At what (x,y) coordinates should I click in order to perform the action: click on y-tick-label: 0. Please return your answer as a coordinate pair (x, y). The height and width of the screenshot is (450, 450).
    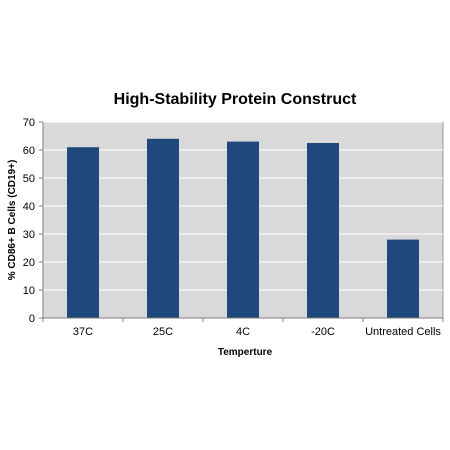
    Looking at the image, I should click on (32, 319).